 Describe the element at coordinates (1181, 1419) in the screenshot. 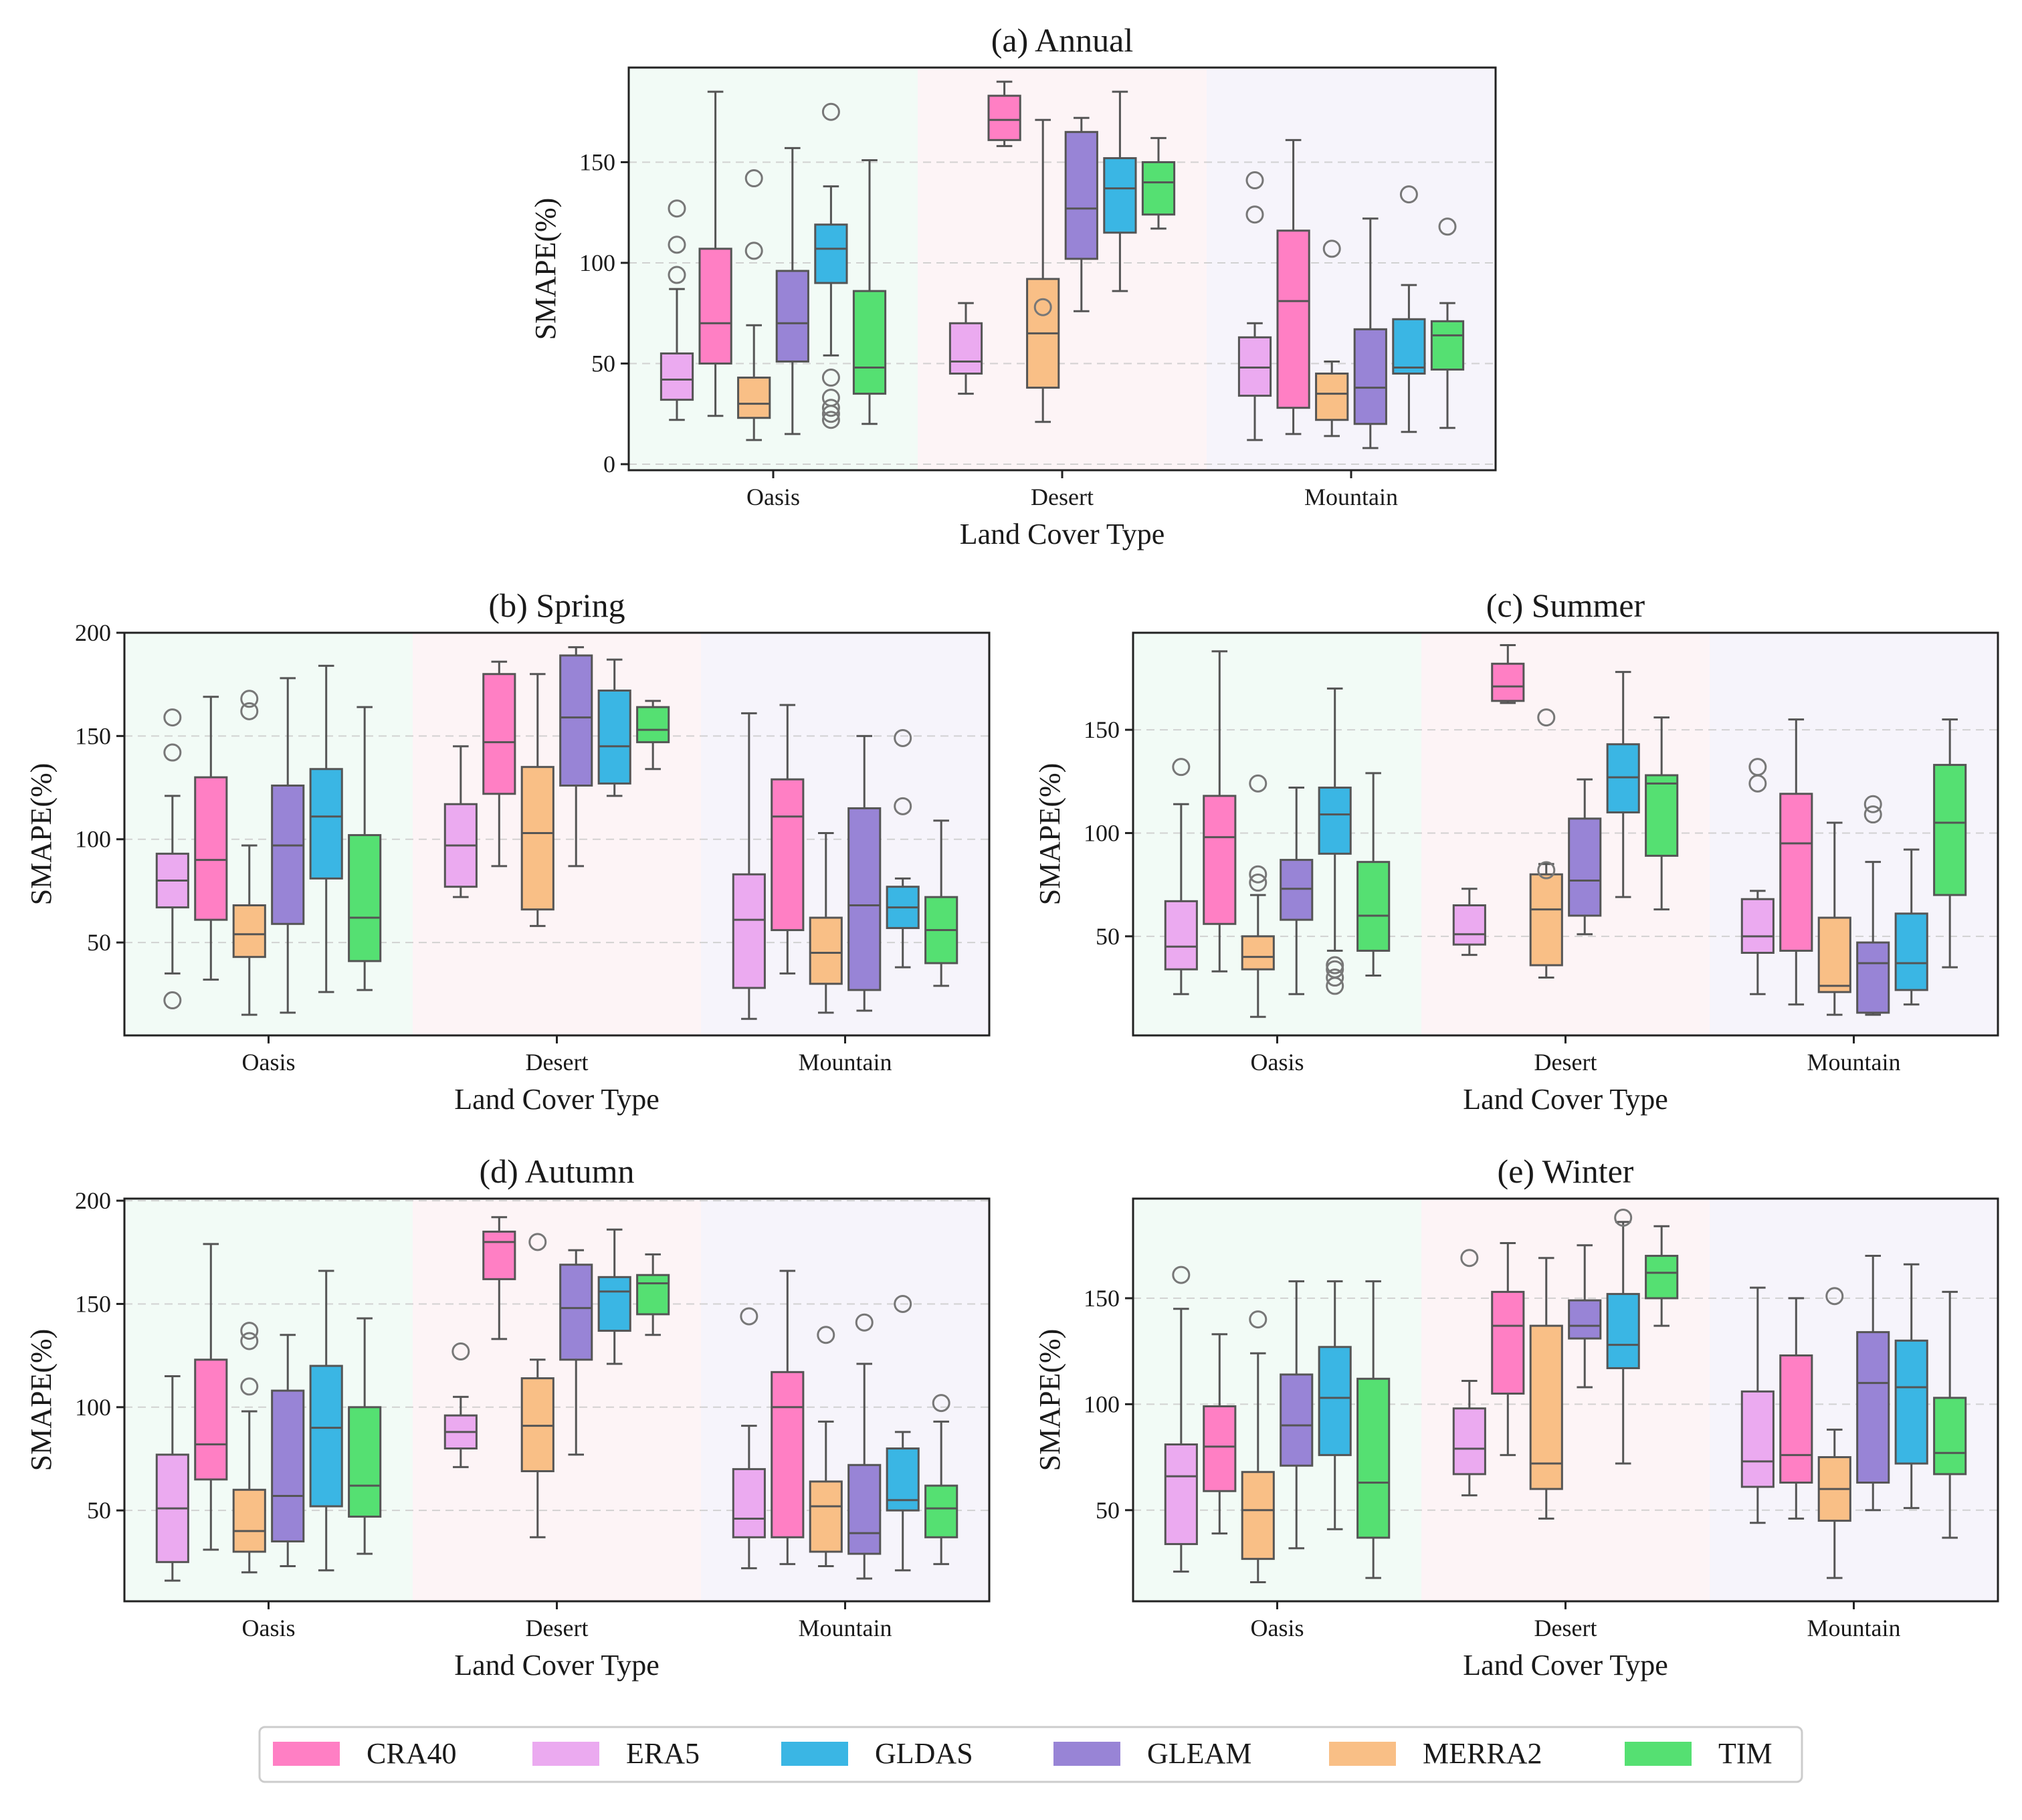

I see `box-oasis-era5` at that location.